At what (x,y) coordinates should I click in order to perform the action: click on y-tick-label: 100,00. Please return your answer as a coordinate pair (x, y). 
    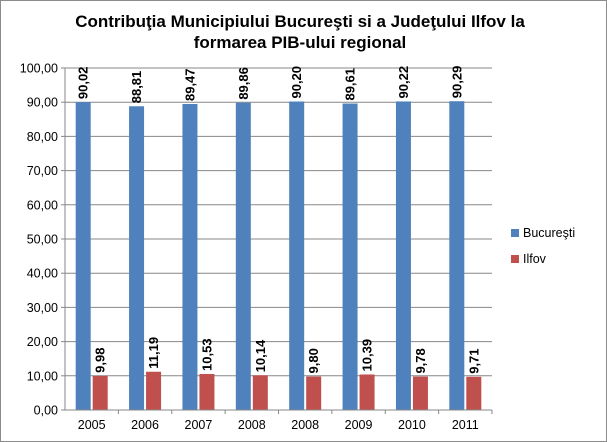
    Looking at the image, I should click on (39, 69).